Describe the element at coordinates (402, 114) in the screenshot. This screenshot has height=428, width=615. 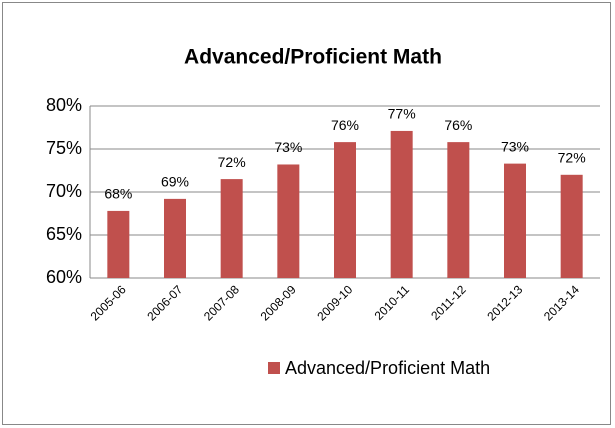
I see `data-label: 77%` at that location.